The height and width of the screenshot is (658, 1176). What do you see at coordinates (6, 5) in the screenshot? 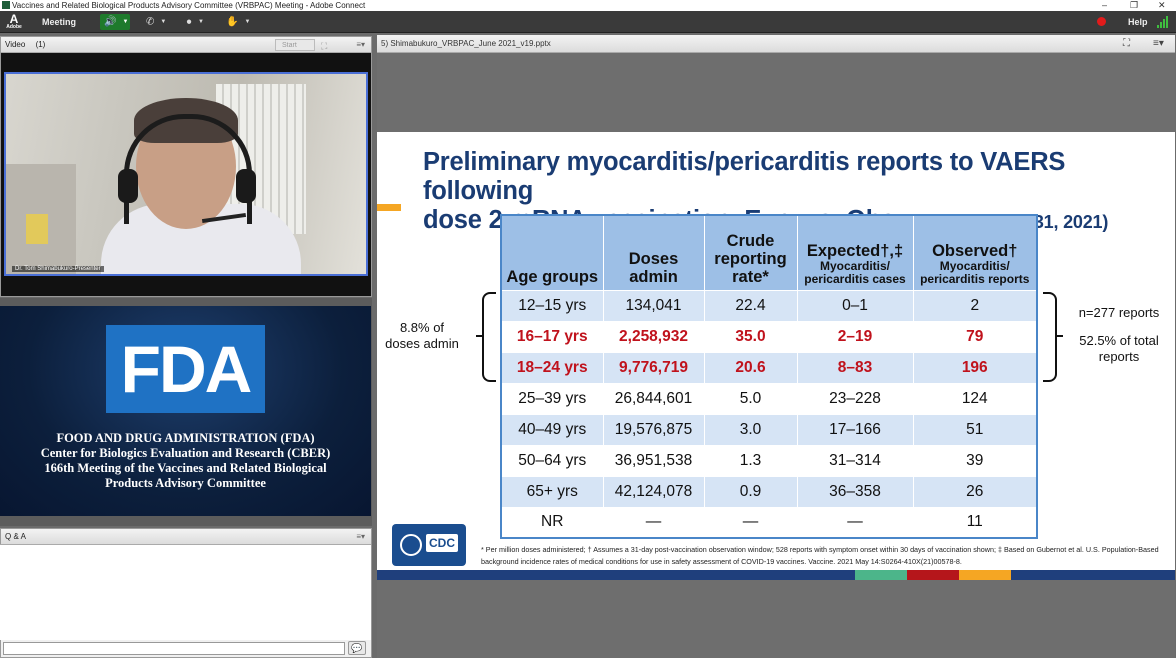
I see `adobe-connect-app-icon` at bounding box center [6, 5].